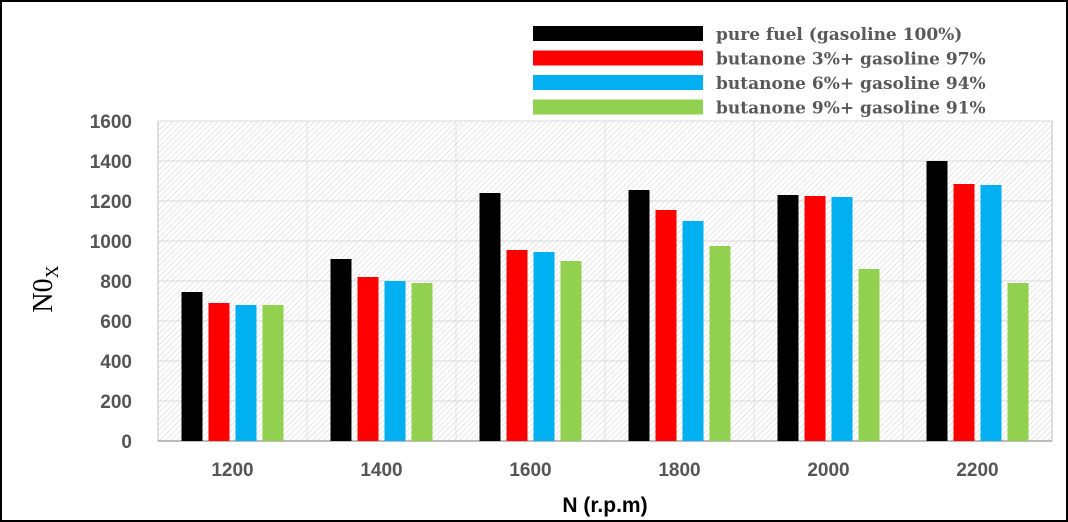  What do you see at coordinates (232, 470) in the screenshot?
I see `x-tick-label: 1200` at bounding box center [232, 470].